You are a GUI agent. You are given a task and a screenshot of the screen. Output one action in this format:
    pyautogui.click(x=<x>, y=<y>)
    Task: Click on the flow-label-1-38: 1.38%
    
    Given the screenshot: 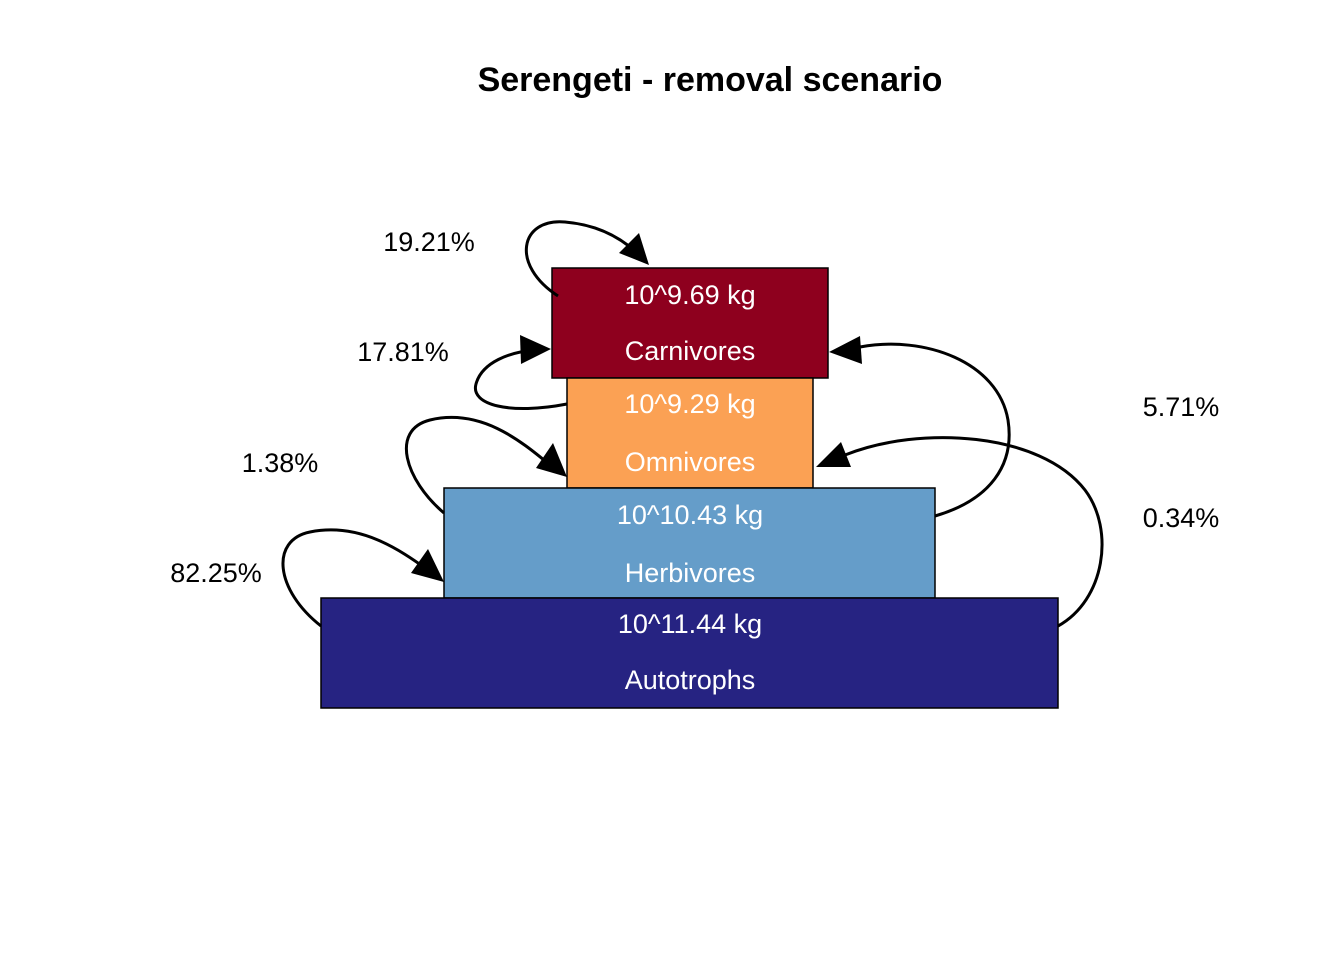 What is the action you would take?
    pyautogui.click(x=280, y=463)
    